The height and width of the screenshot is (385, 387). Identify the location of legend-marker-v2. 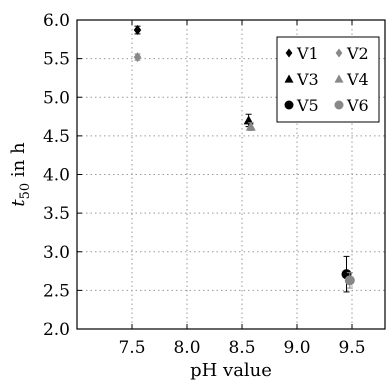
(339, 53).